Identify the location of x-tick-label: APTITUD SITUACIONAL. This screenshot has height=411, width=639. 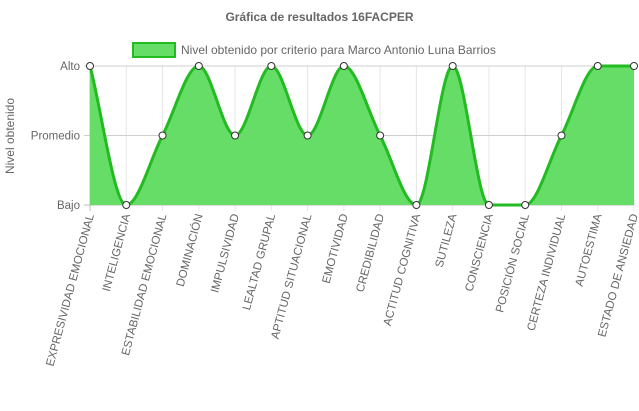
(291, 276).